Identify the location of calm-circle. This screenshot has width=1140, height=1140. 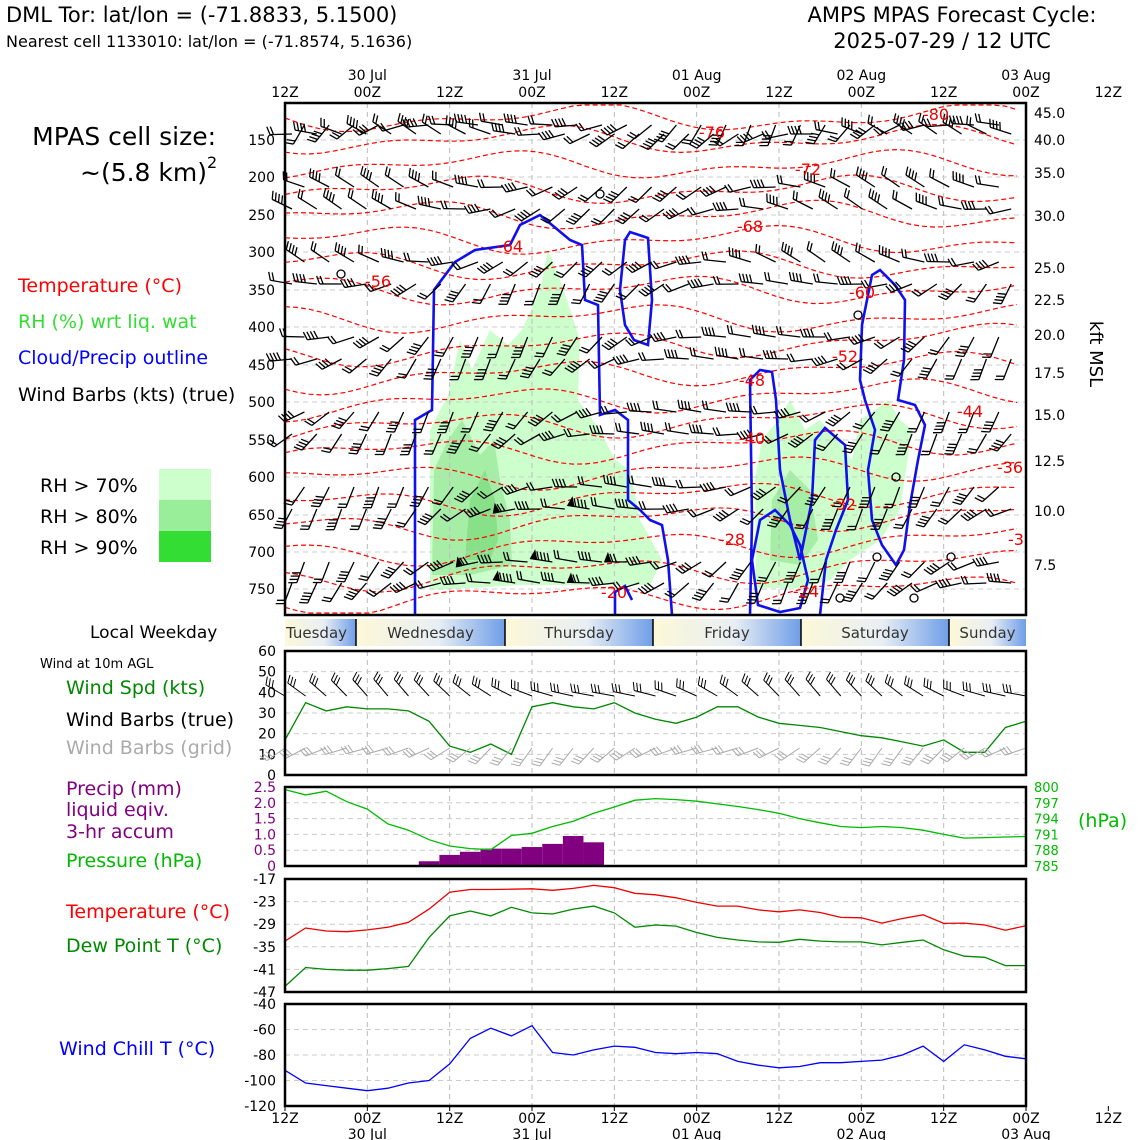
(877, 557).